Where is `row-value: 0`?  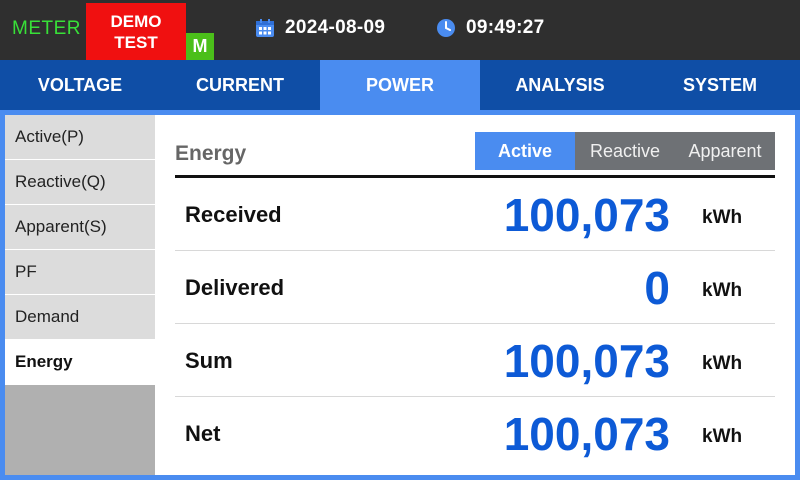 row-value: 0 is located at coordinates (657, 287).